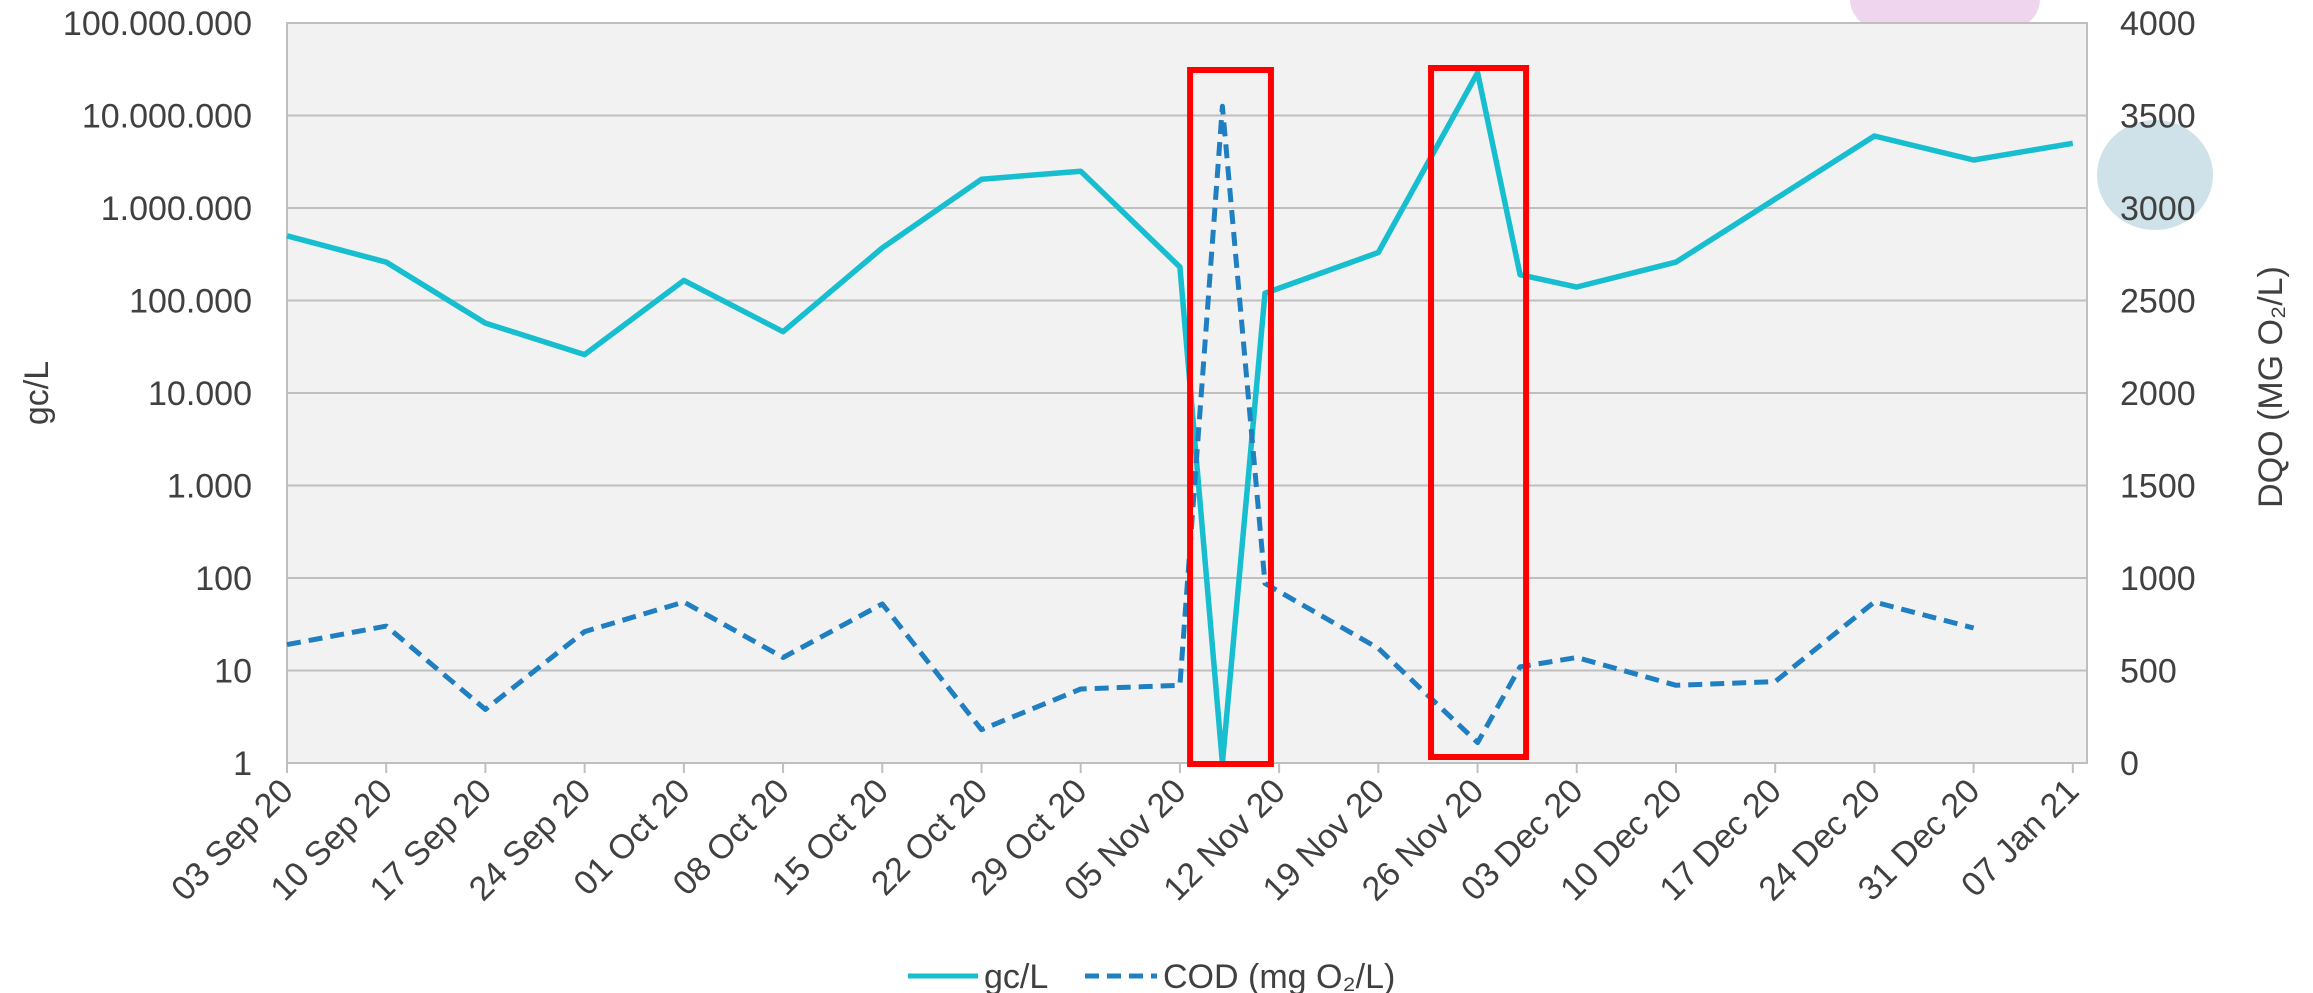  Describe the element at coordinates (2158, 209) in the screenshot. I see `right-tick-label: 3000` at that location.